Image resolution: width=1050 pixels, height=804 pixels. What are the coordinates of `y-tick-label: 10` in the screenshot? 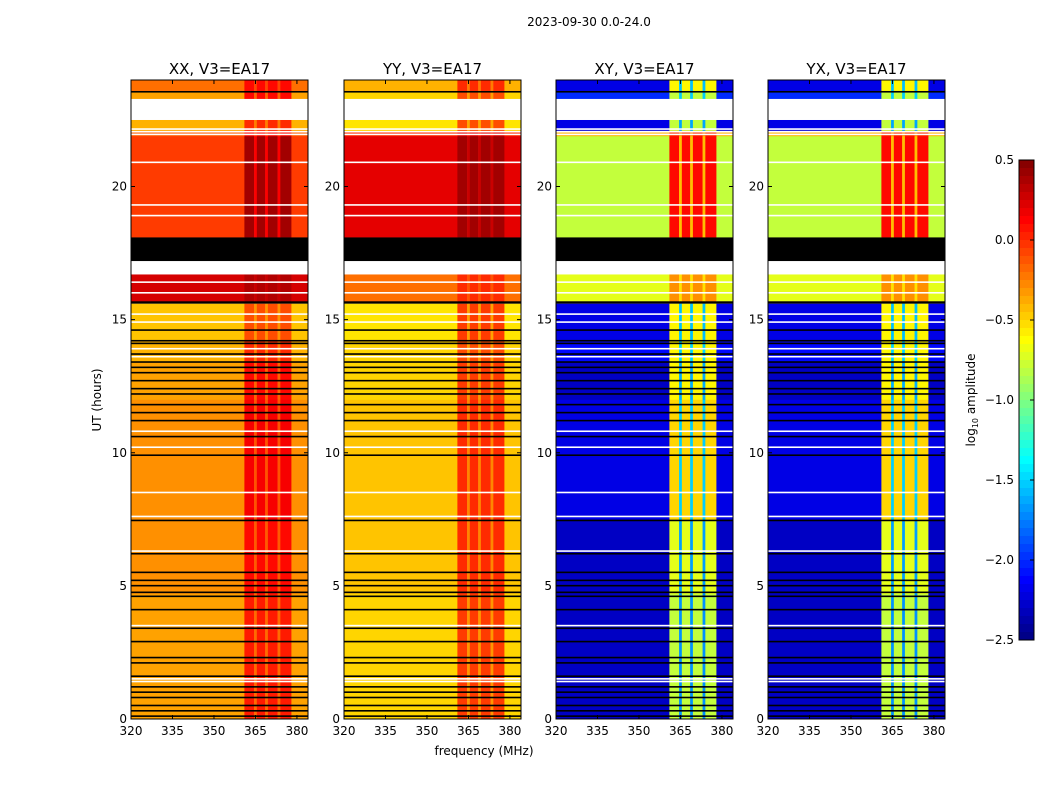 It's located at (544, 453).